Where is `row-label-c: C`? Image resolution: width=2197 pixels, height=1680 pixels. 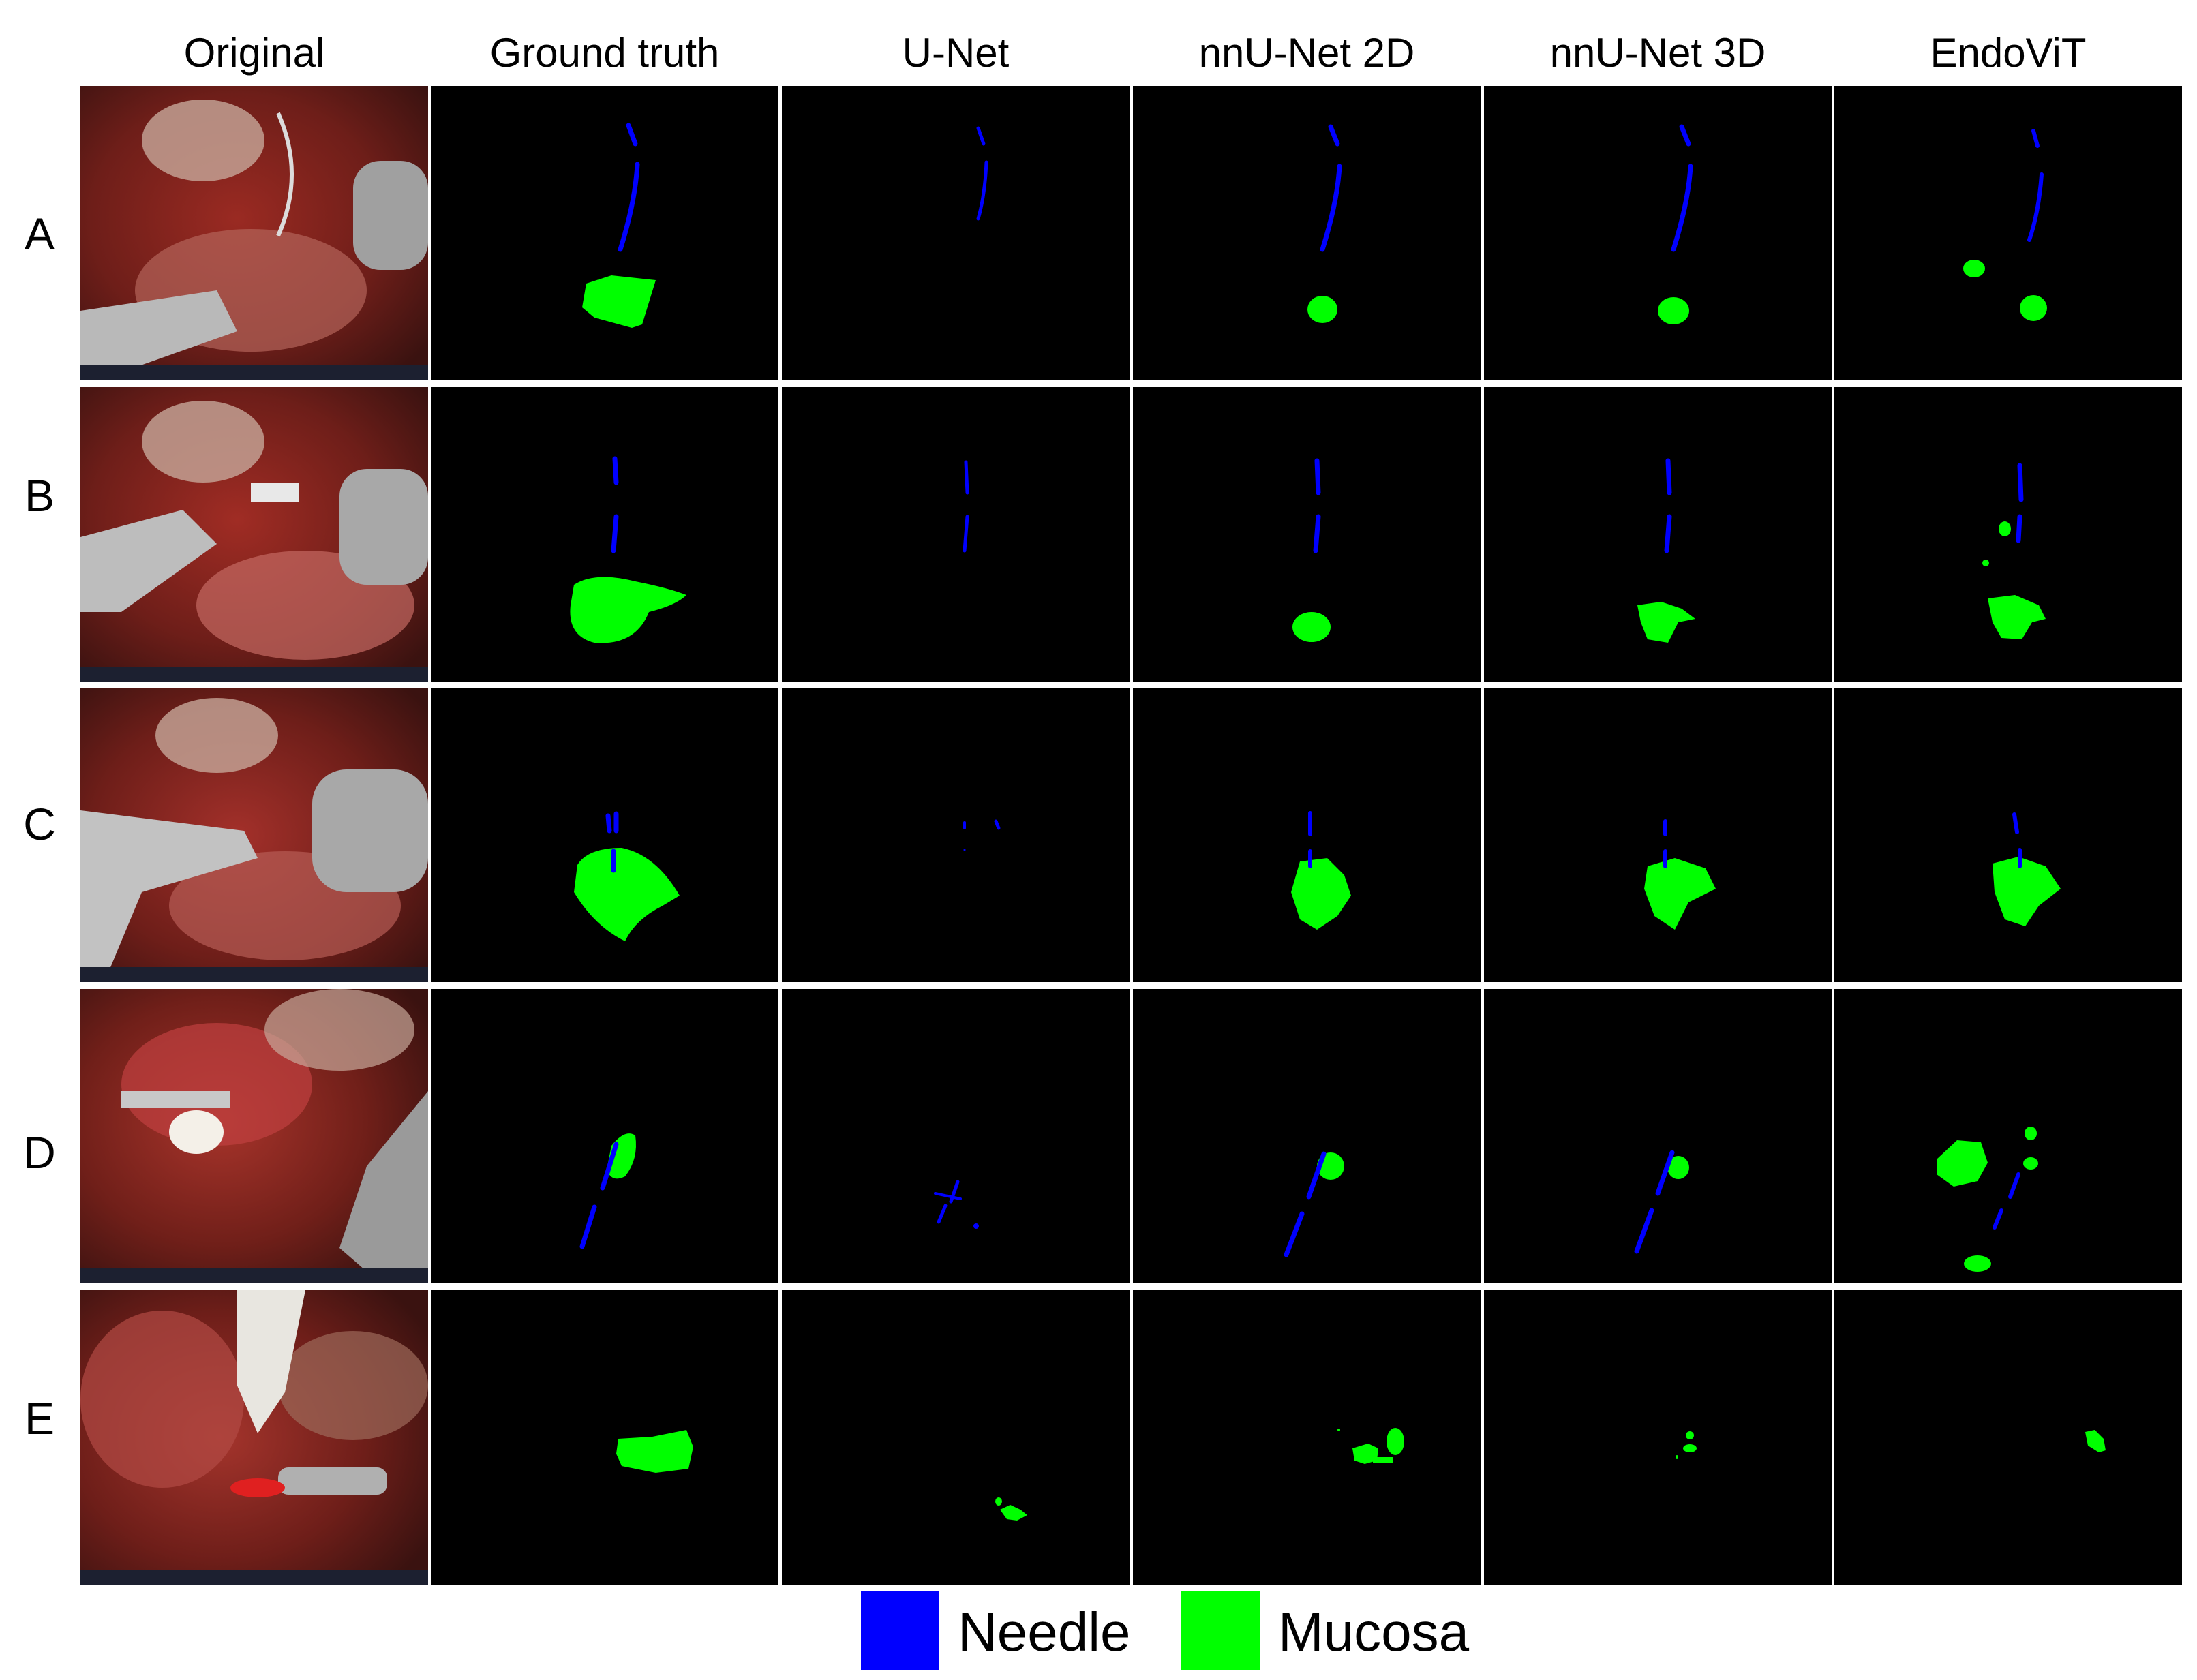
row-label-c: C is located at coordinates (39, 824).